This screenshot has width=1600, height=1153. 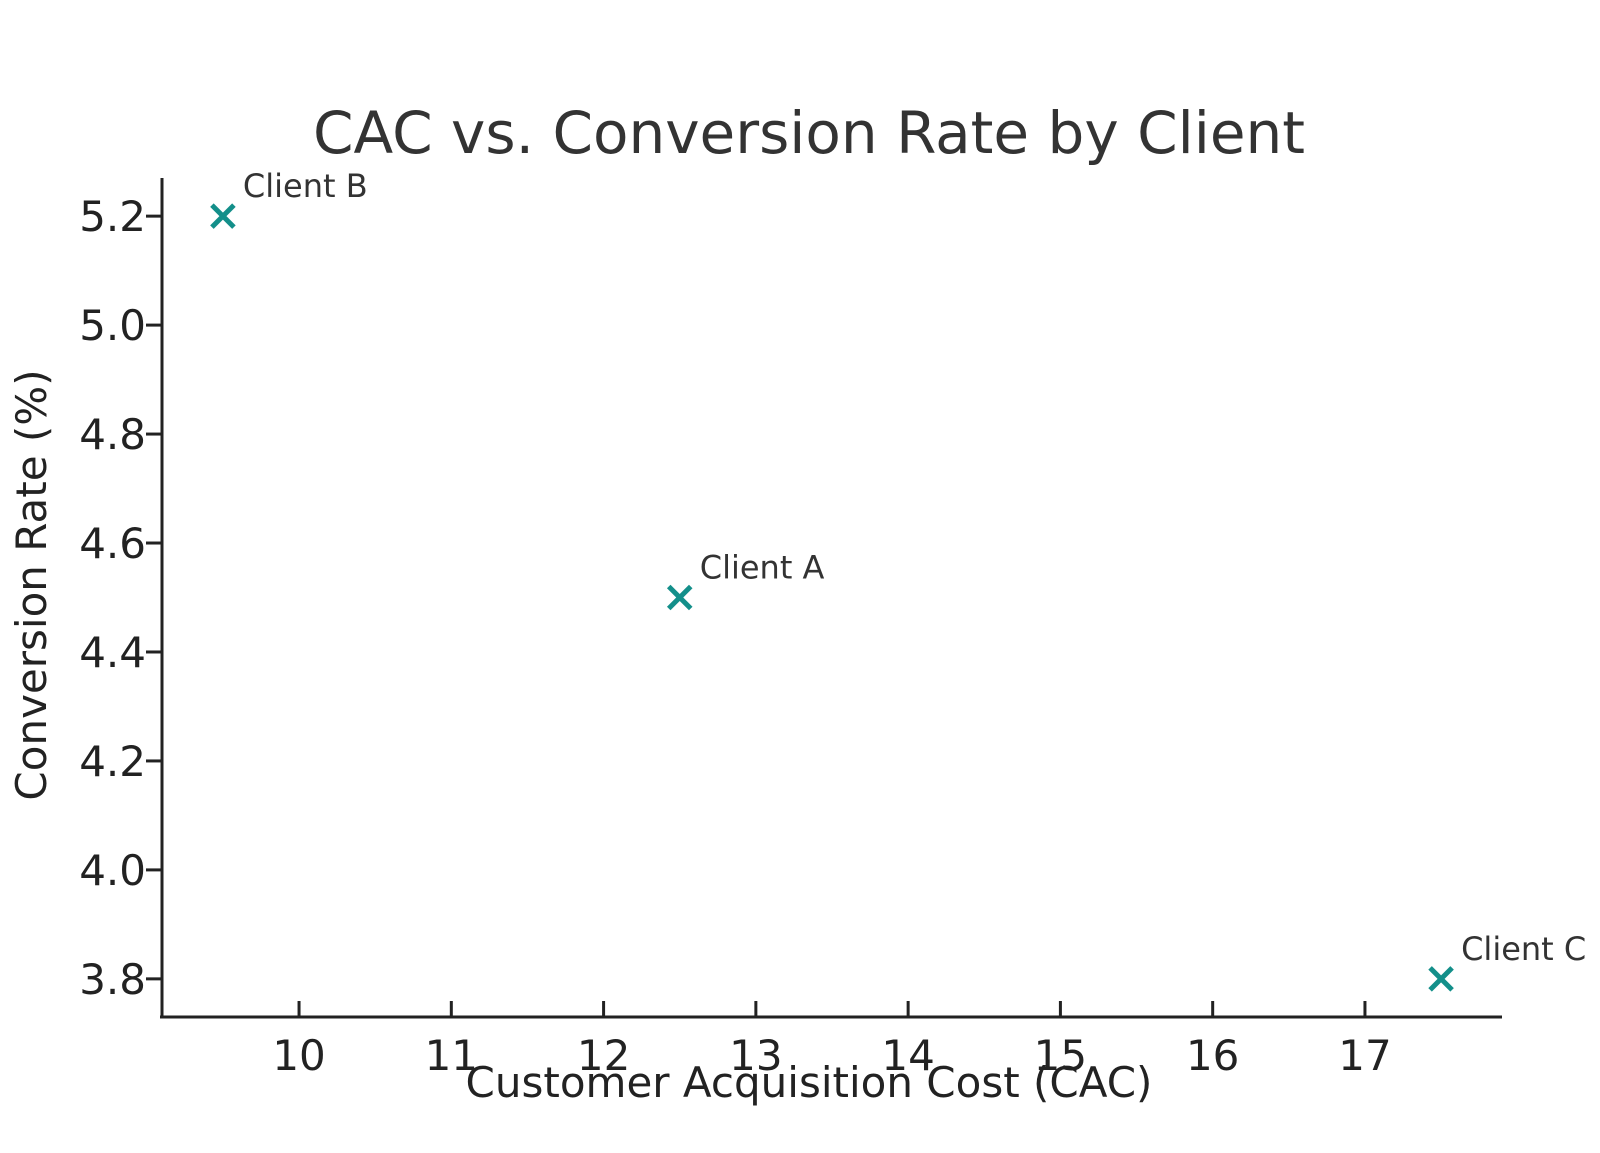 What do you see at coordinates (832, 1040) in the screenshot?
I see `x-axis-ticks: 10 11 12 13 14 15 16 17` at bounding box center [832, 1040].